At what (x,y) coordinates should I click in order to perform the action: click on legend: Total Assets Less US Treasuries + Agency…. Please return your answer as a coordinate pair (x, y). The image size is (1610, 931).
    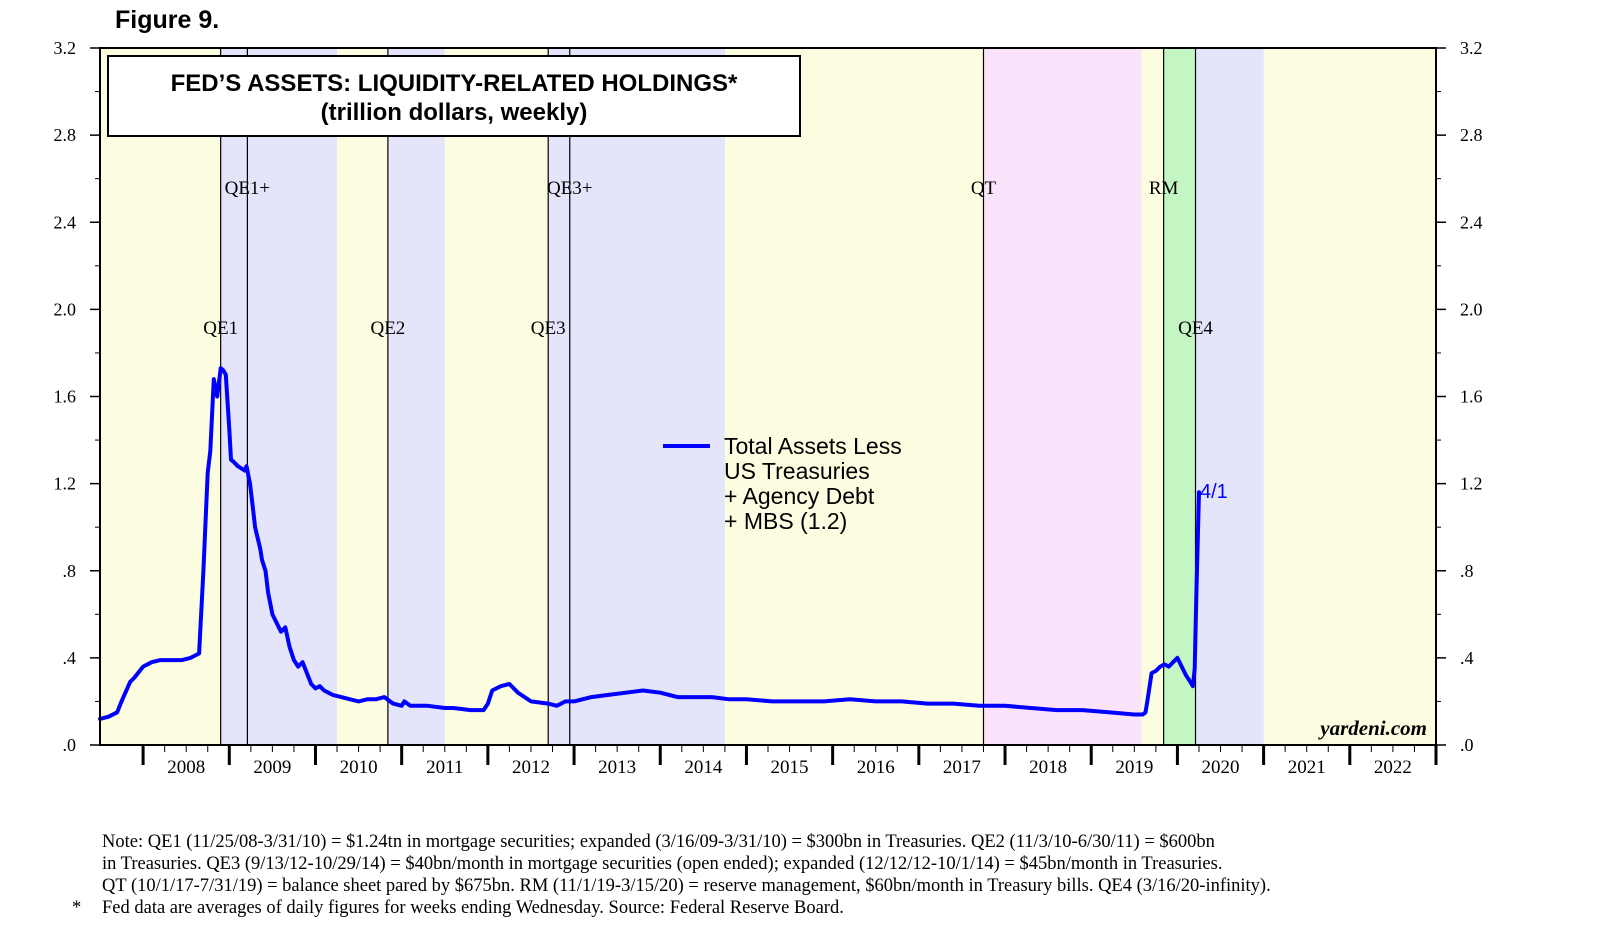
    Looking at the image, I should click on (782, 483).